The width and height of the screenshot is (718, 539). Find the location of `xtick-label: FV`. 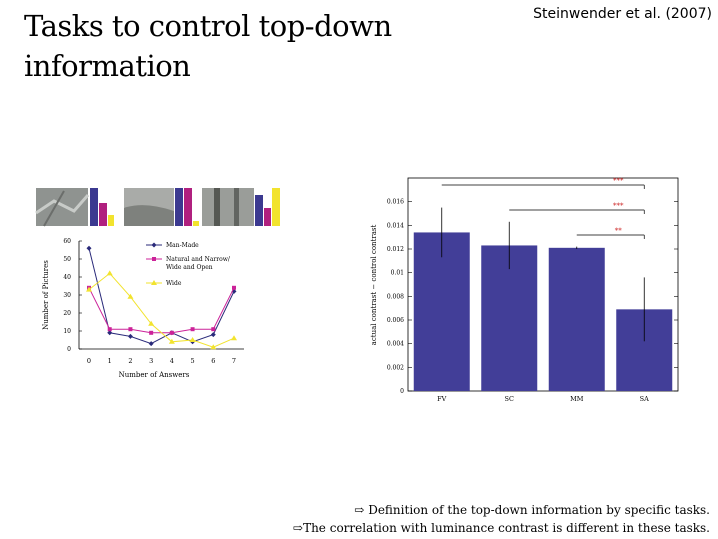

xtick-label: FV is located at coordinates (442, 399).